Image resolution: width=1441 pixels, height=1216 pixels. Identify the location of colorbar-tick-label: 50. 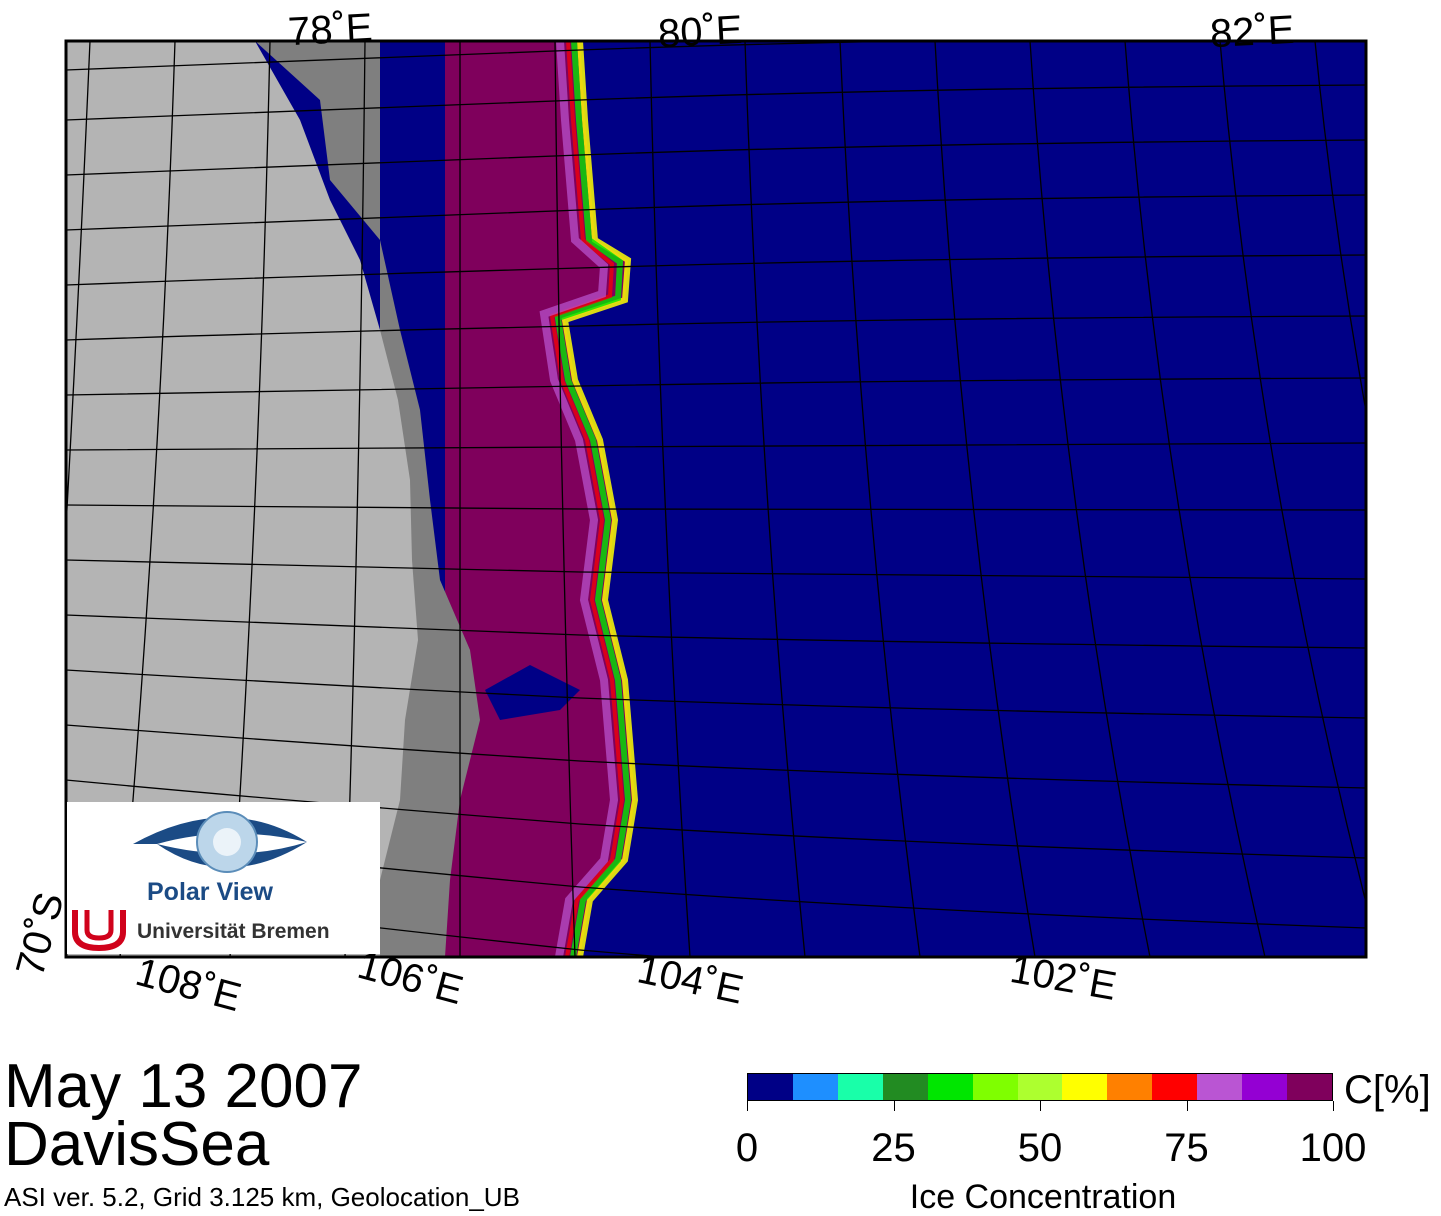
(1040, 1148).